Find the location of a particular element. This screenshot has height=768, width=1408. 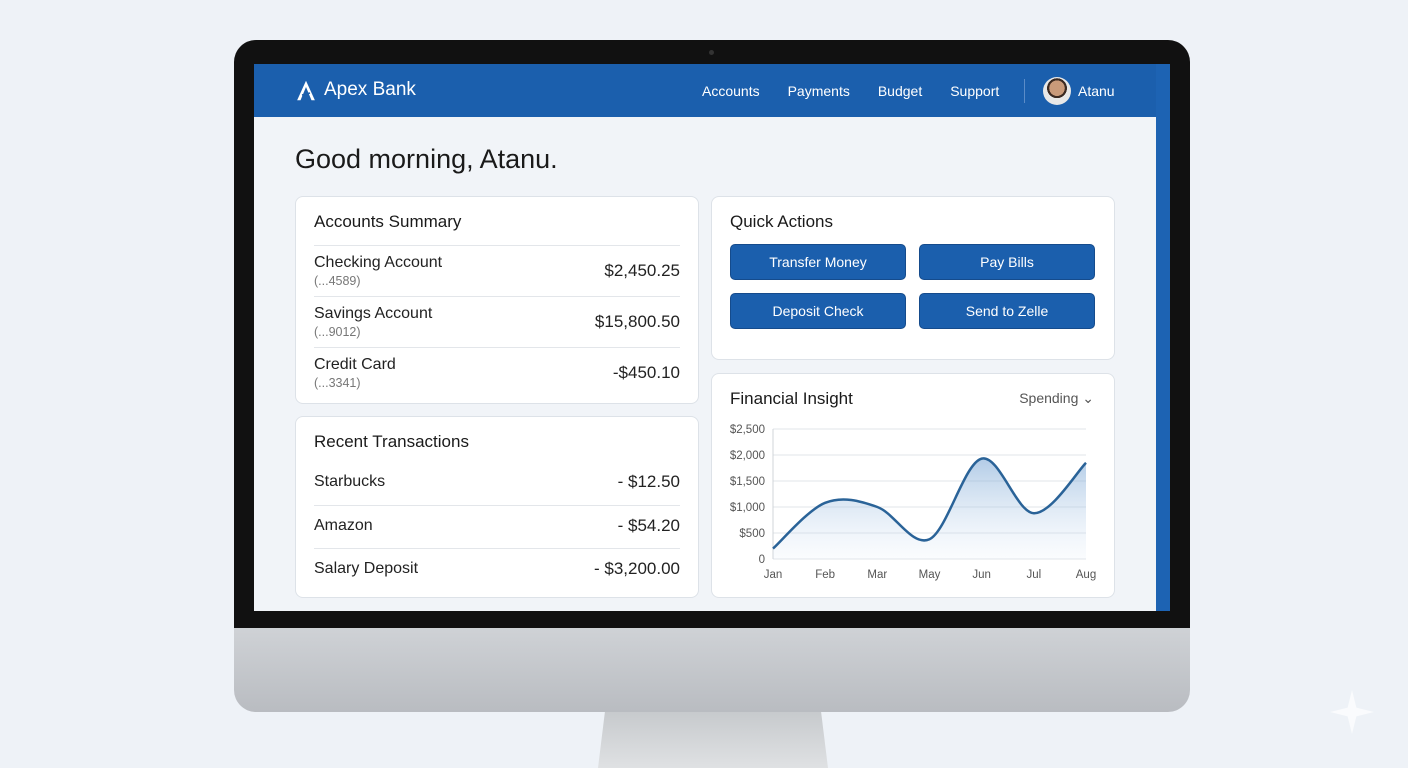

x-tick-label: Mar is located at coordinates (877, 575).